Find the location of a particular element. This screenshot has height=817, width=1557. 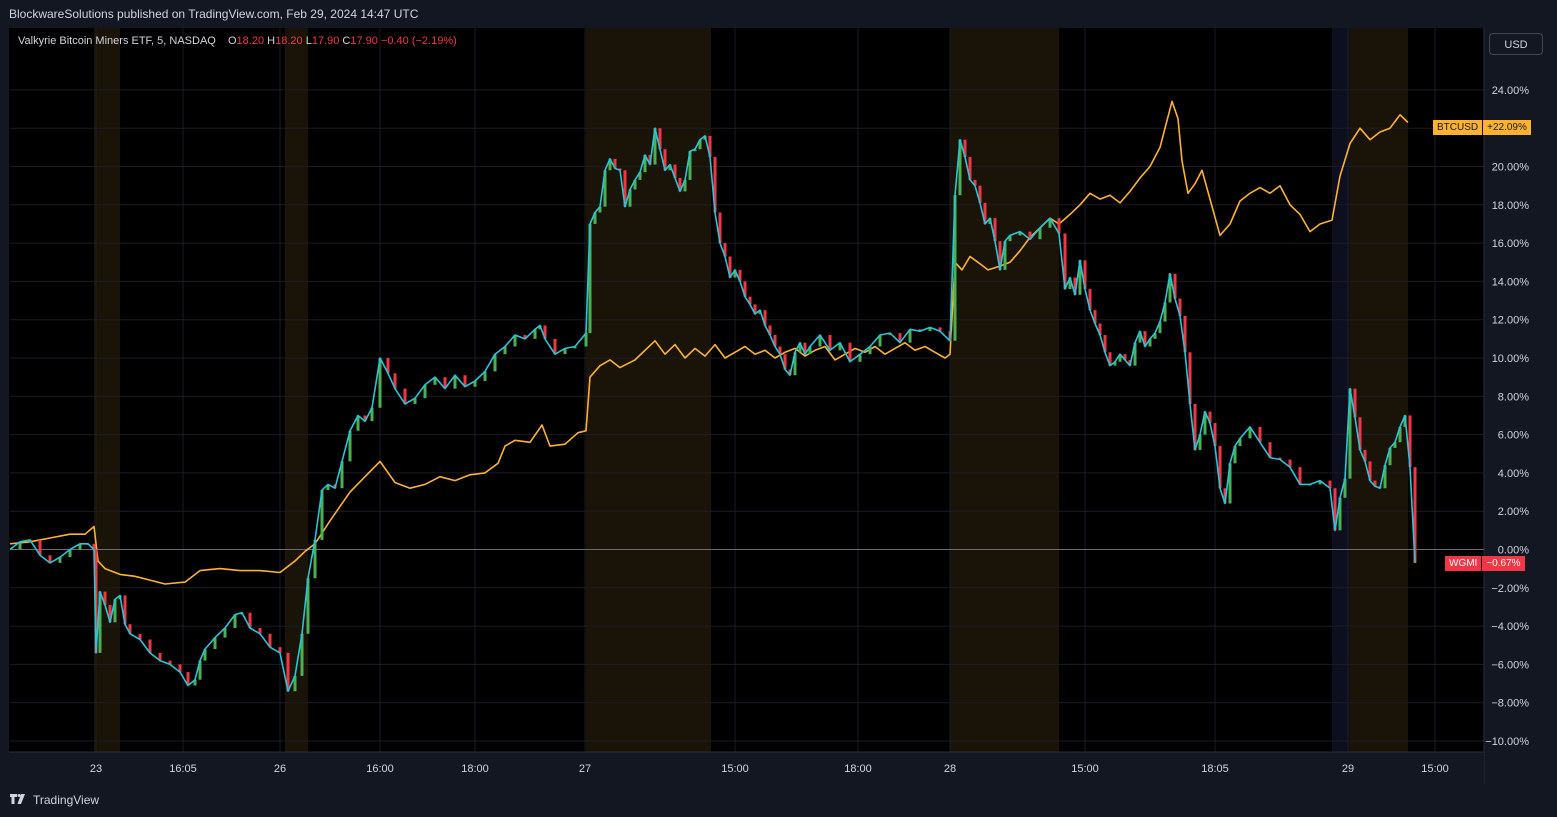

time-axis-label: 27 is located at coordinates (585, 769).